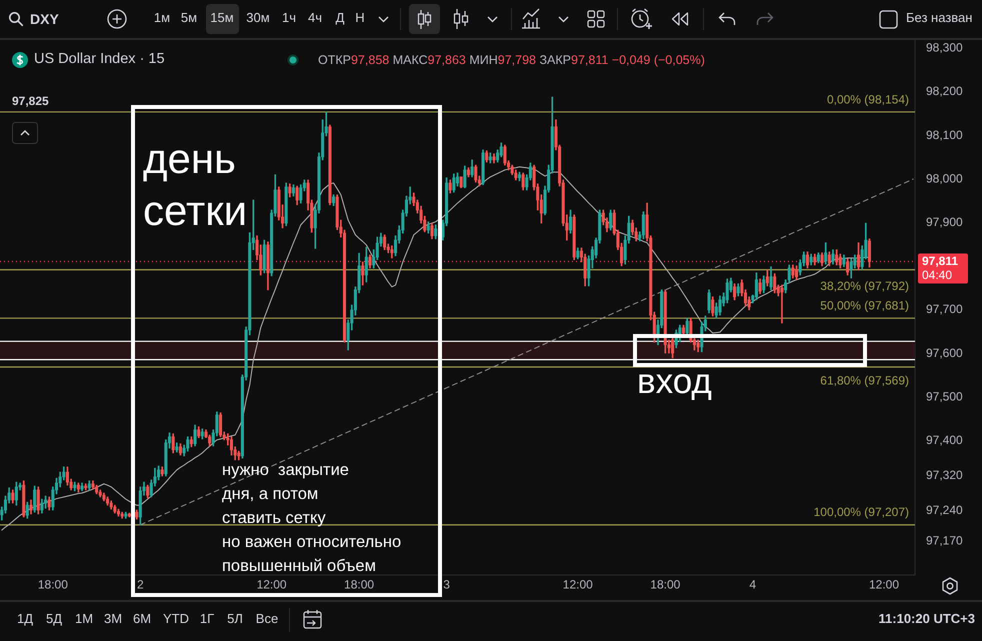 This screenshot has height=641, width=982. Describe the element at coordinates (945, 540) in the screenshot. I see `y-tick-label: 97,170` at that location.